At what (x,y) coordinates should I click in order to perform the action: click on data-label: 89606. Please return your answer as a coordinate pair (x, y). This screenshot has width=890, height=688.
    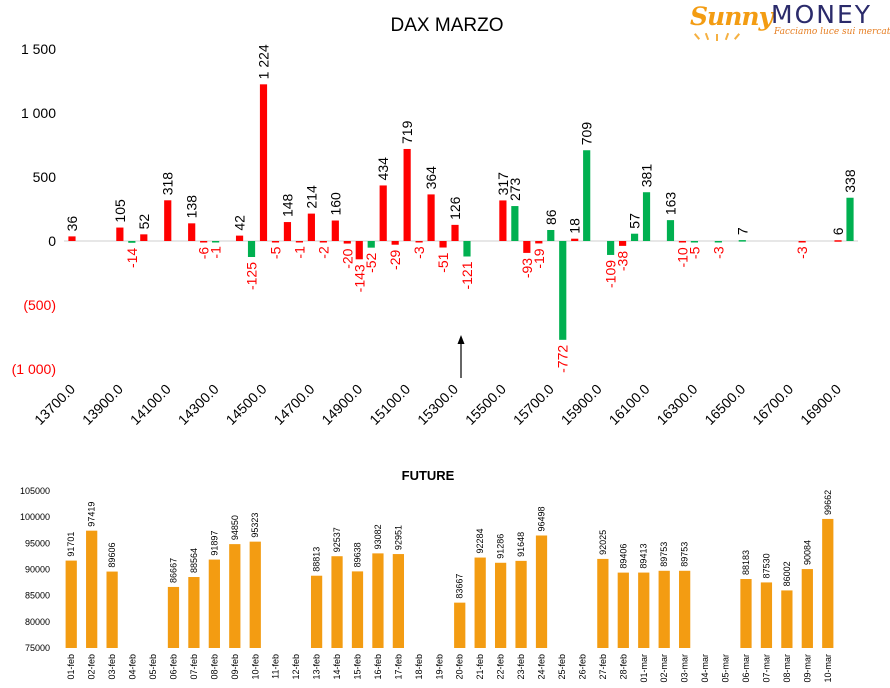
    Looking at the image, I should click on (112, 555).